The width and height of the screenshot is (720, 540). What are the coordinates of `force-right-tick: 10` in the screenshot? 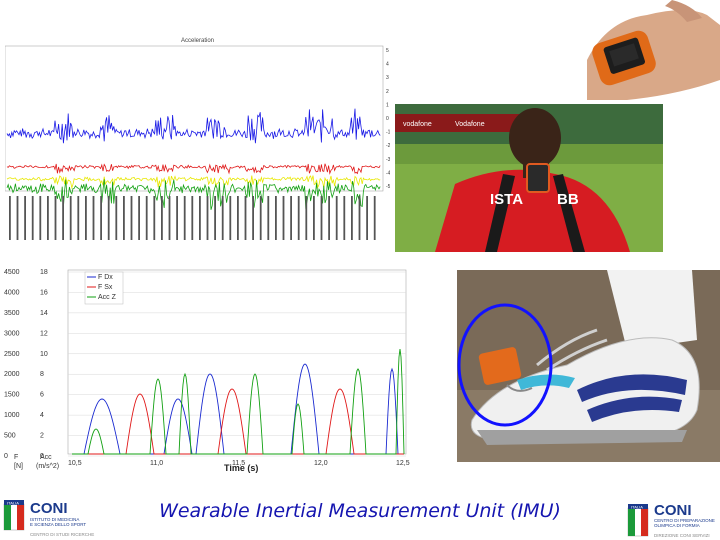 It's located at (44, 354).